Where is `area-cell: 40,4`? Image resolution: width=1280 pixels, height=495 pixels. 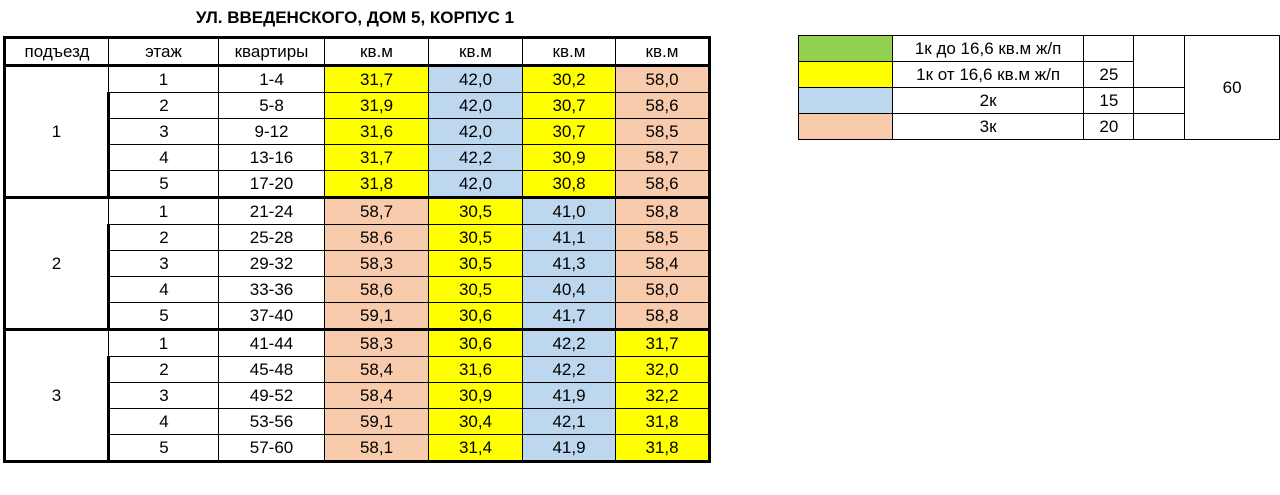 area-cell: 40,4 is located at coordinates (569, 289).